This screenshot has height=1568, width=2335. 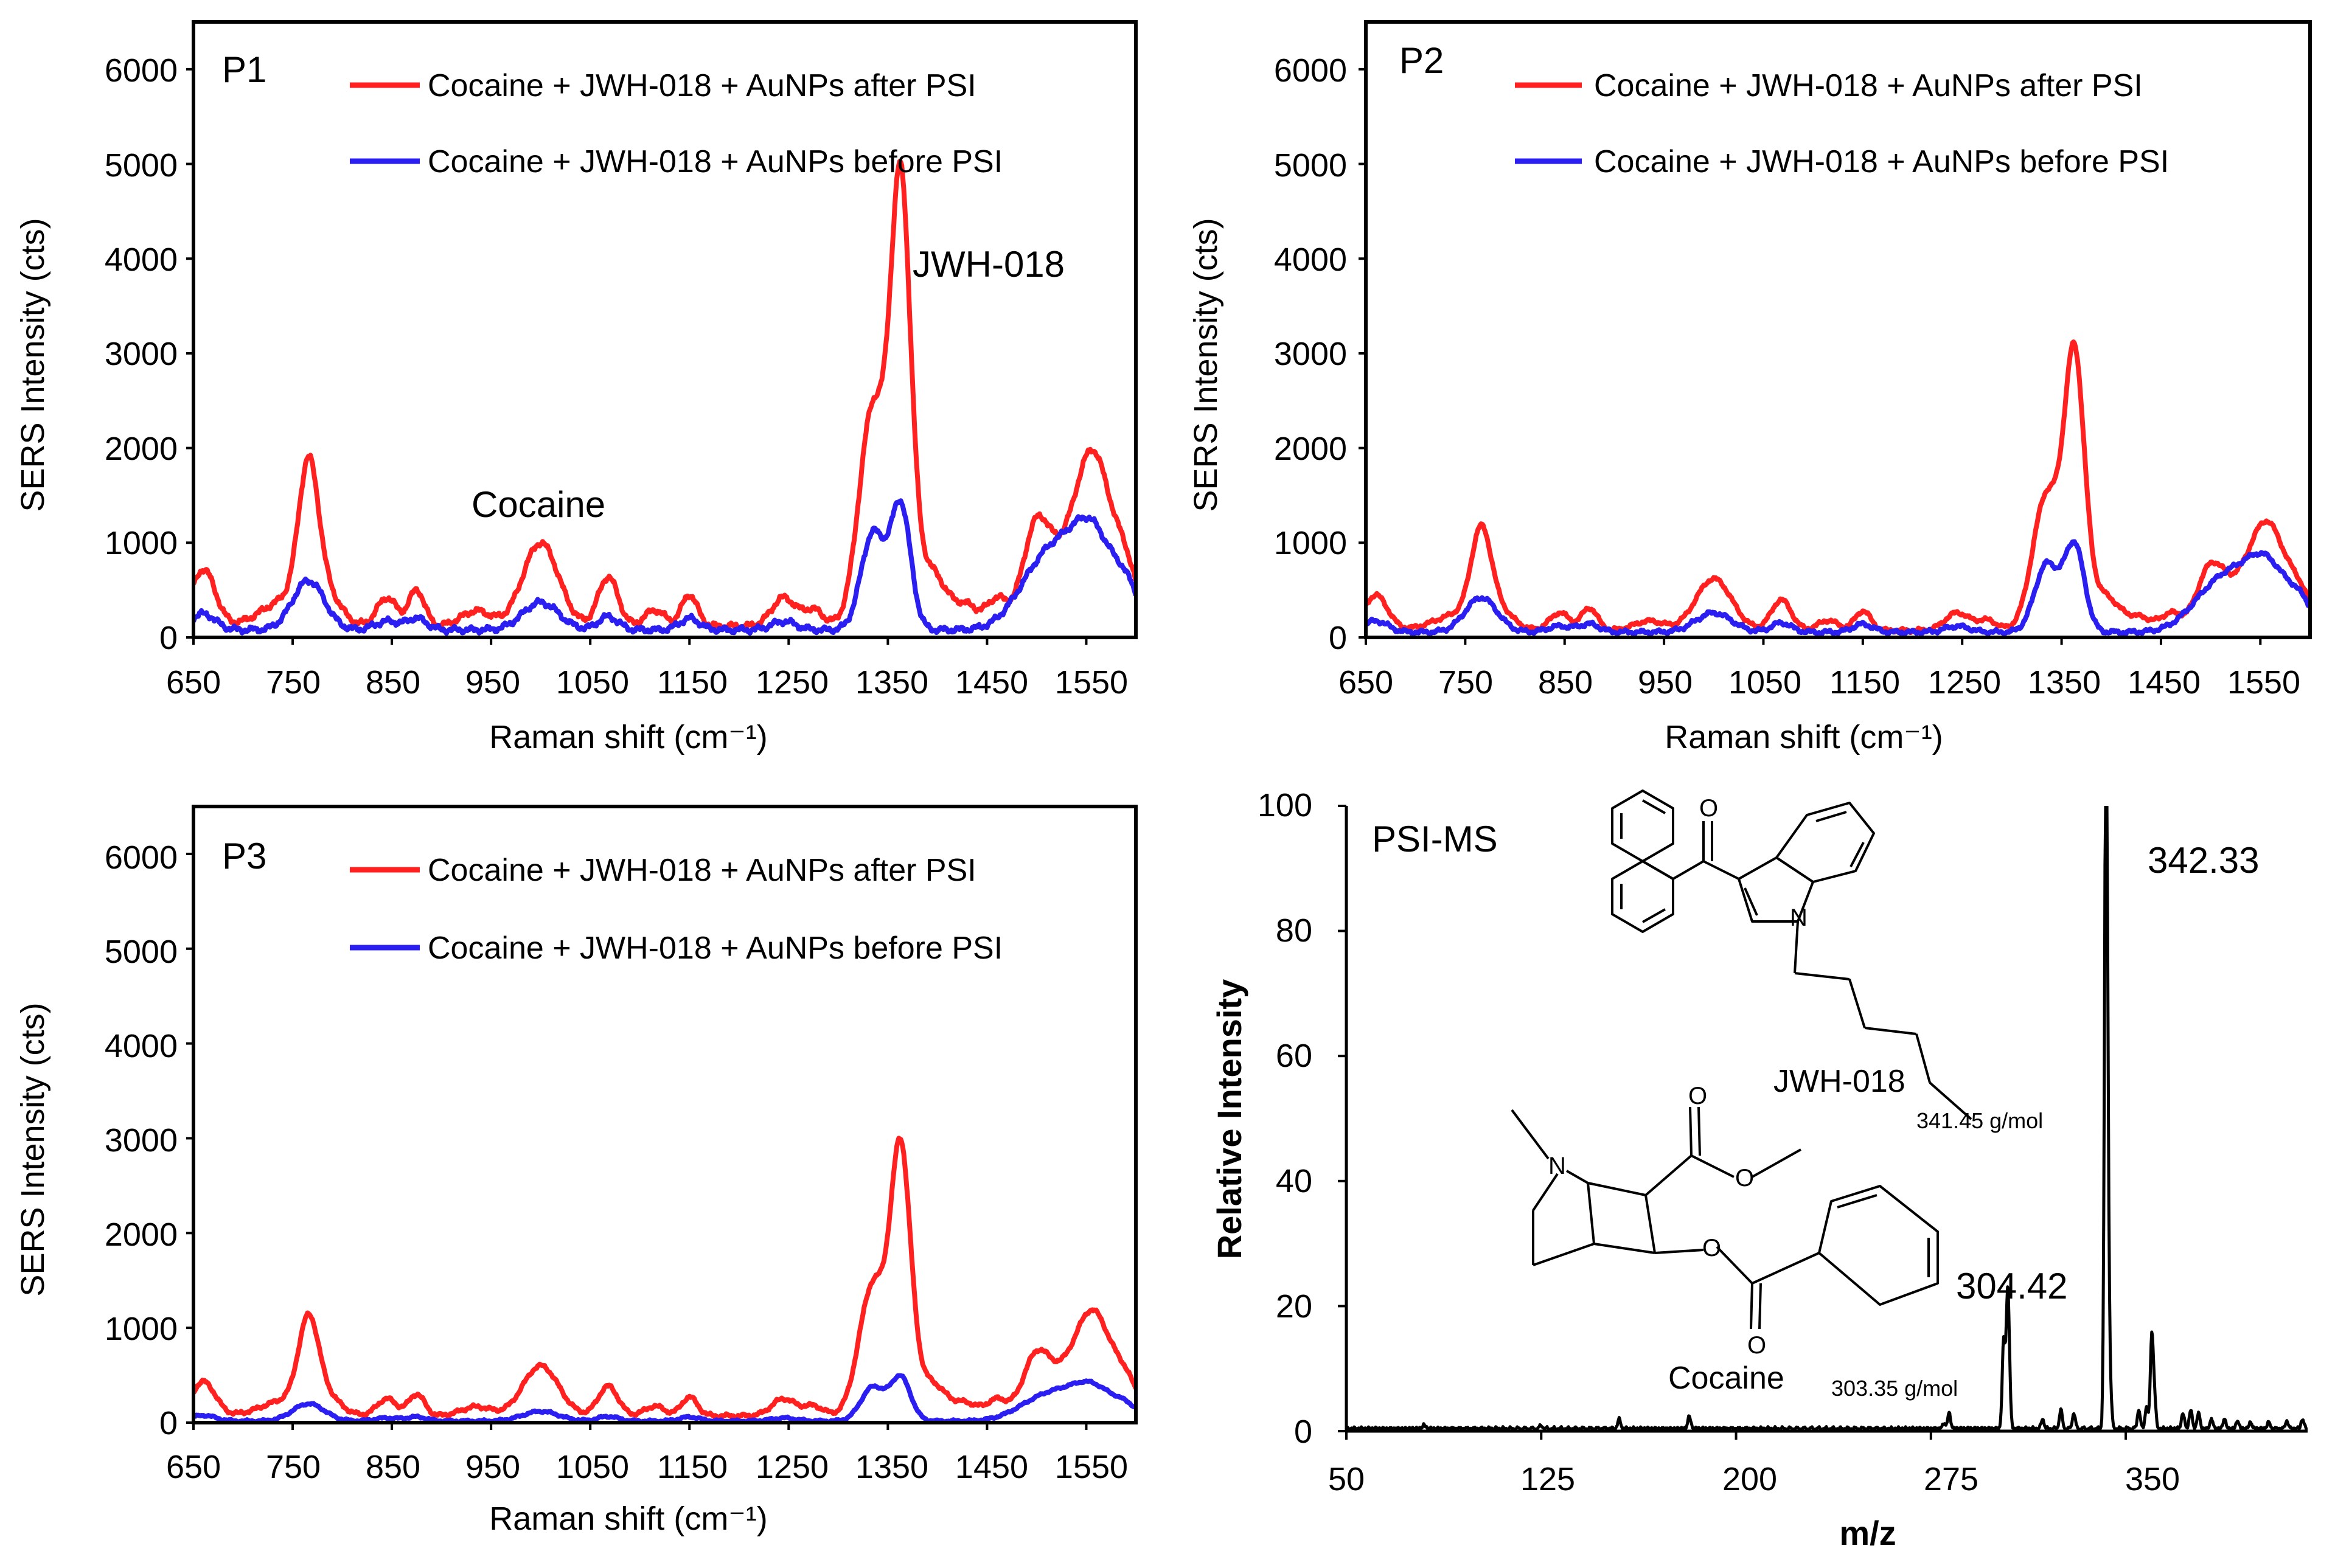 What do you see at coordinates (1294, 930) in the screenshot?
I see `ms-ytick-80: 80` at bounding box center [1294, 930].